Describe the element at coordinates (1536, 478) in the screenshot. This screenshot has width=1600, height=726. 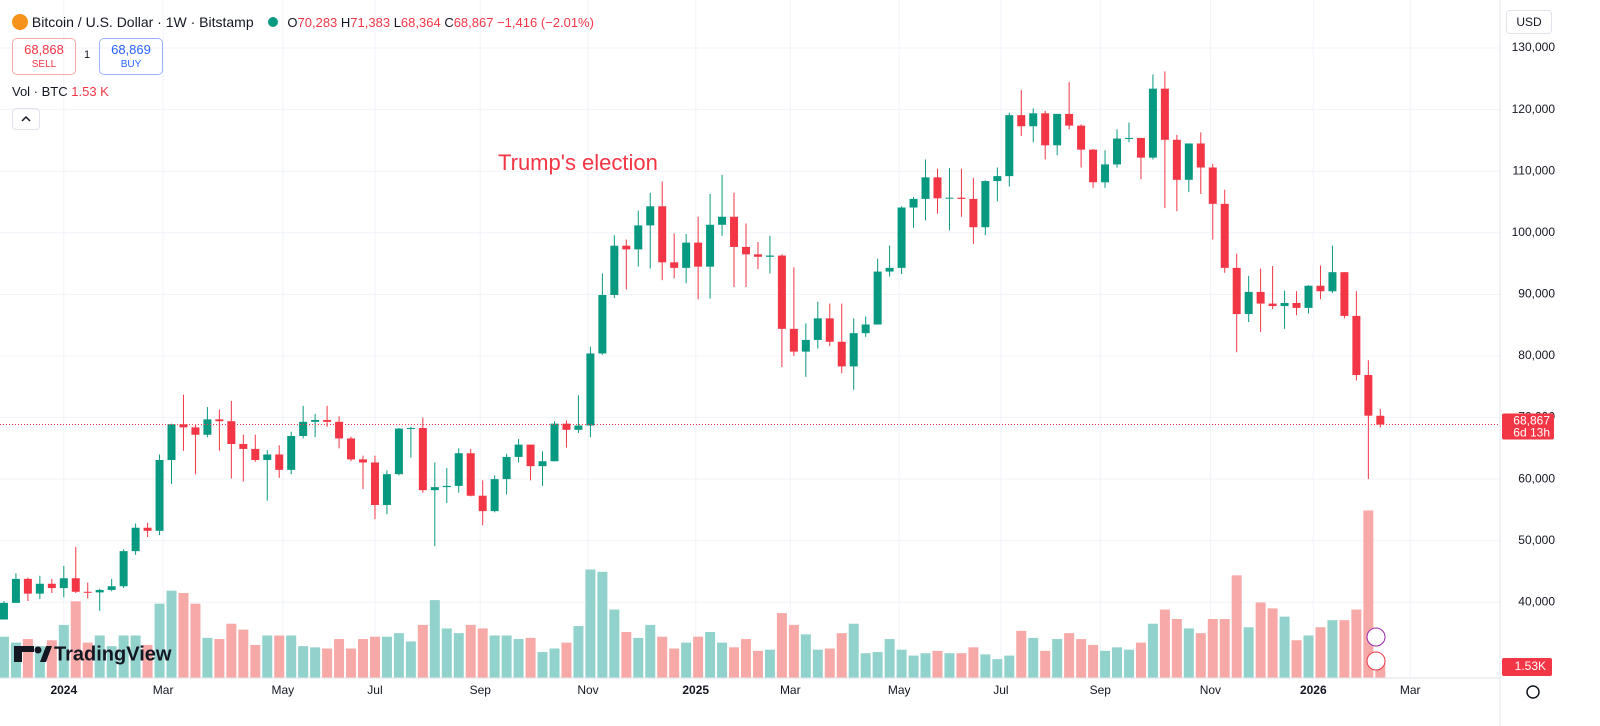
I see `y-tick-label: 60,000` at that location.